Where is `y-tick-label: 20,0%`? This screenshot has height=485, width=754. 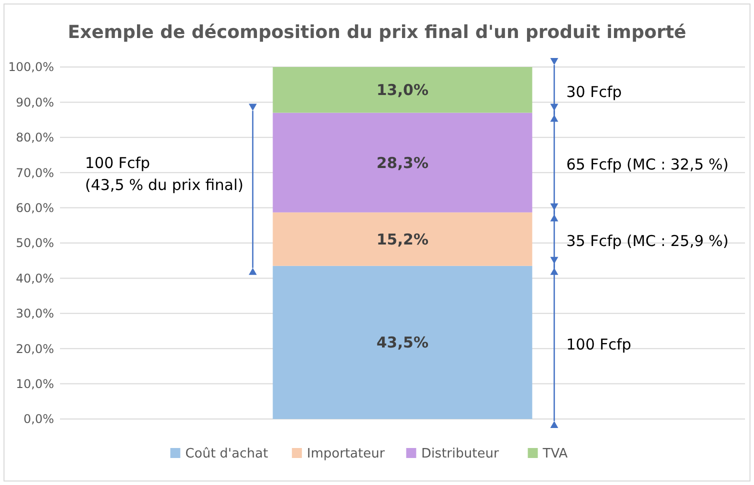 y-tick-label: 20,0% is located at coordinates (35, 349).